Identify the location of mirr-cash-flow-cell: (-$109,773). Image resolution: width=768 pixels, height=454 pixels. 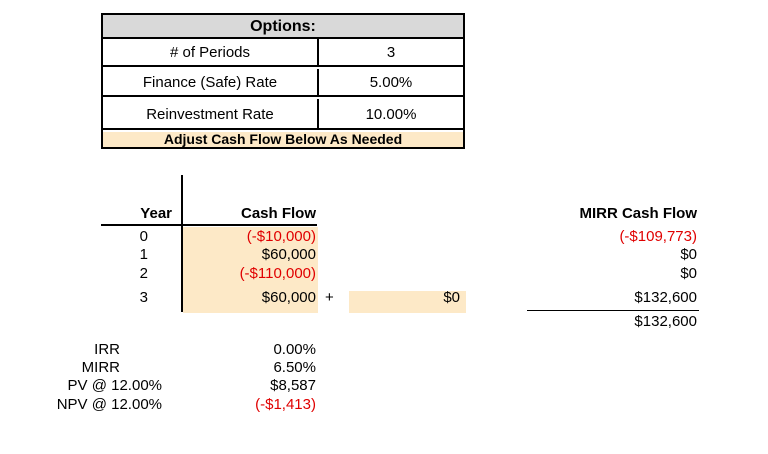
(658, 236).